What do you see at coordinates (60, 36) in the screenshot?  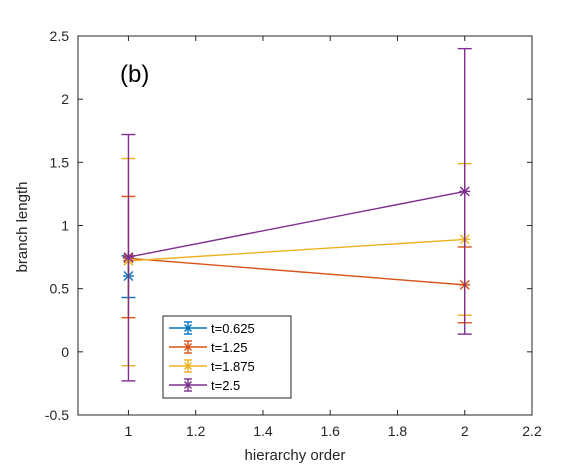 I see `y-tick-label: 2.5` at bounding box center [60, 36].